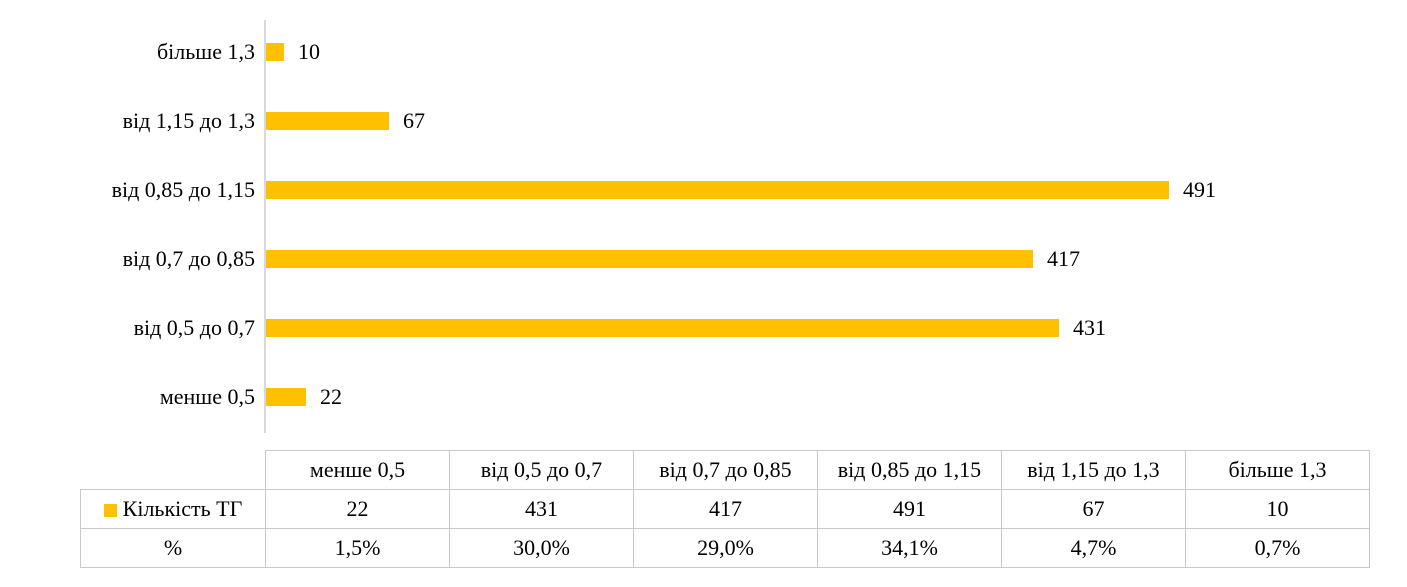 The width and height of the screenshot is (1407, 587). What do you see at coordinates (541, 548) in the screenshot?
I see `table-percent-cell: 30,0%` at bounding box center [541, 548].